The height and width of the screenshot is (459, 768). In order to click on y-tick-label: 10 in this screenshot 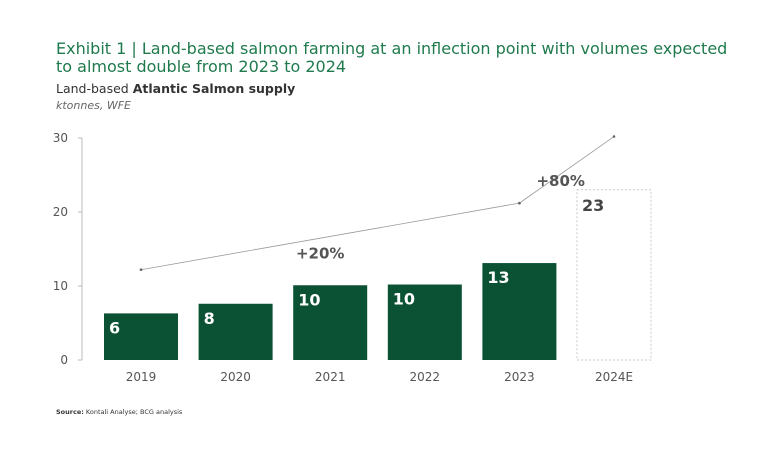, I will do `click(60, 286)`.